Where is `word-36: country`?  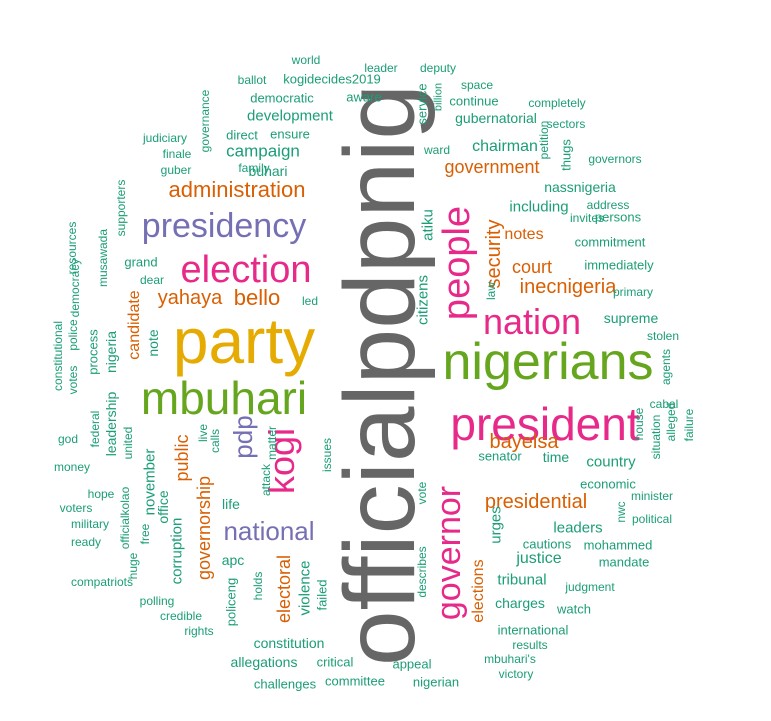
word-36: country is located at coordinates (611, 462).